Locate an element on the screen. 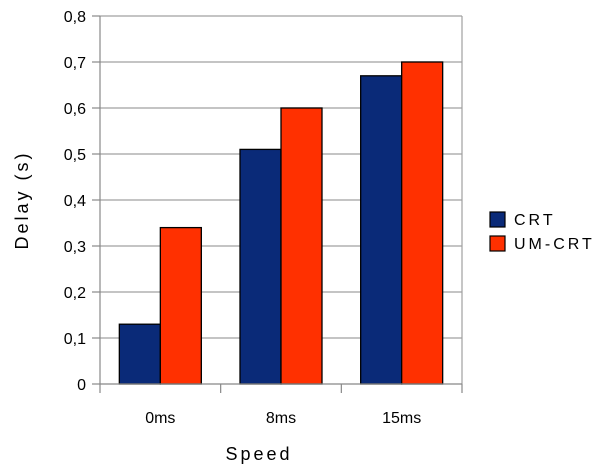  legend: CRT UM-CRT is located at coordinates (542, 232).